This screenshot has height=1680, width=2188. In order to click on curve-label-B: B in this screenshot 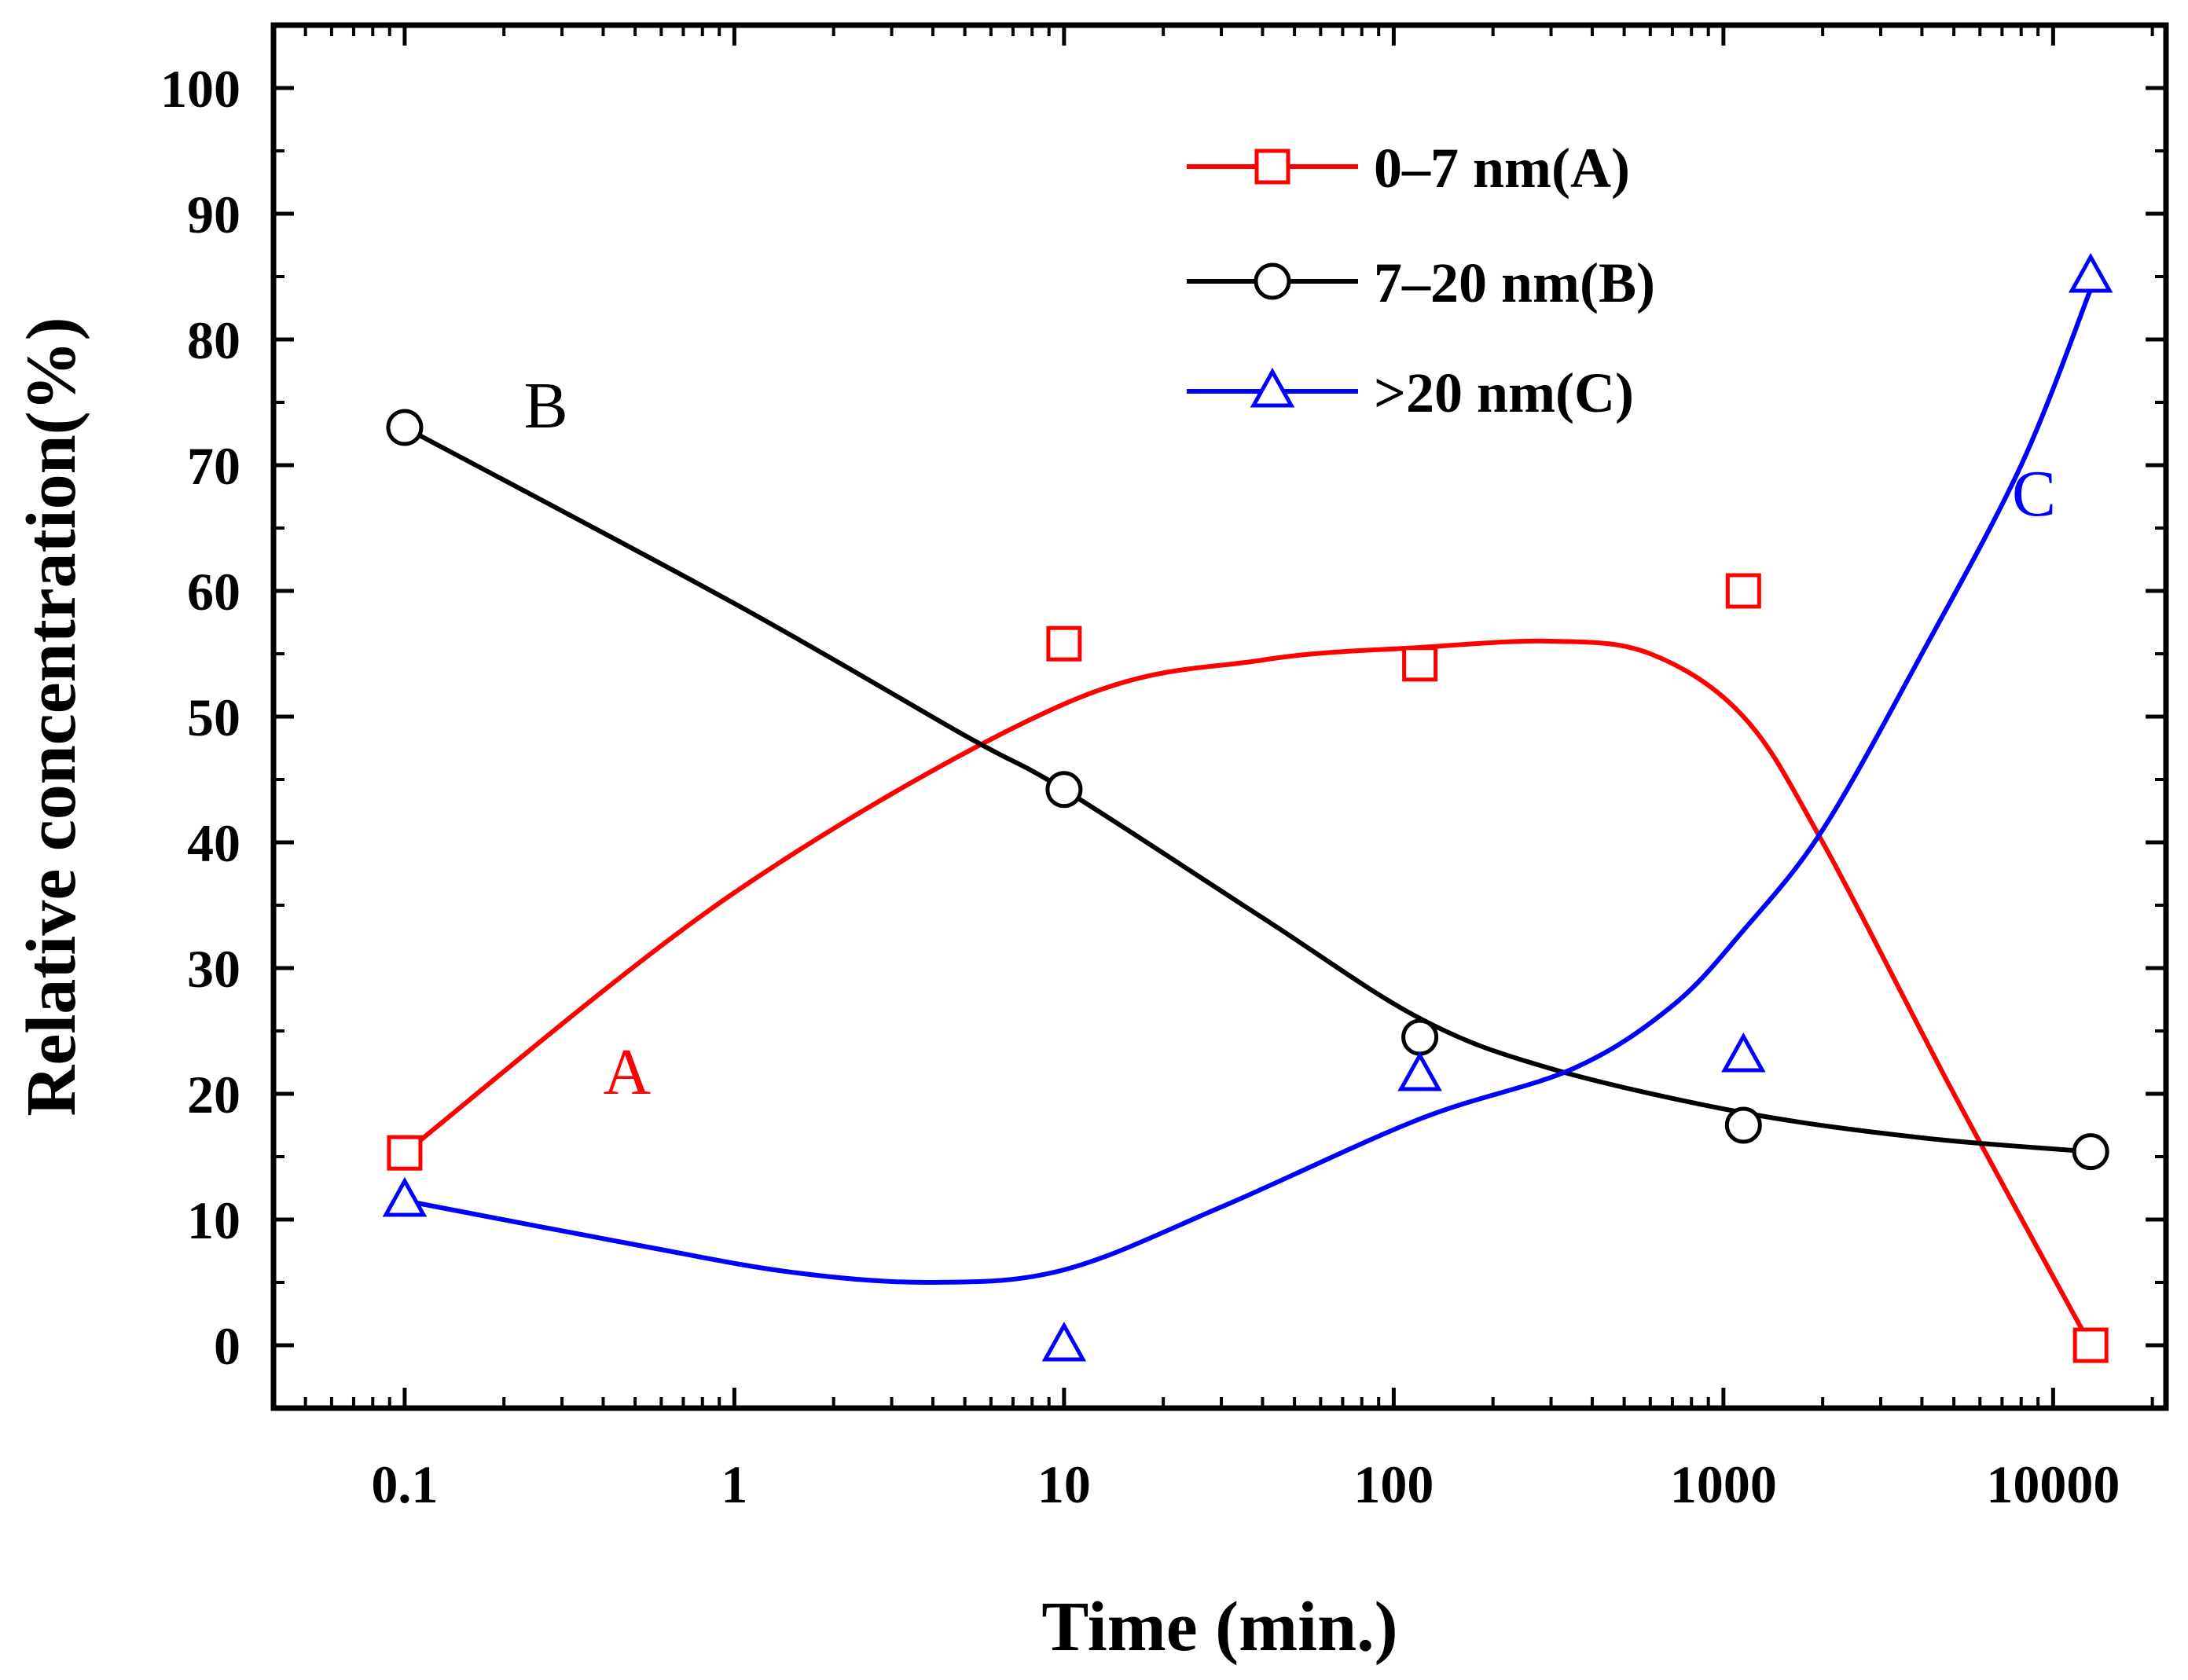, I will do `click(546, 405)`.